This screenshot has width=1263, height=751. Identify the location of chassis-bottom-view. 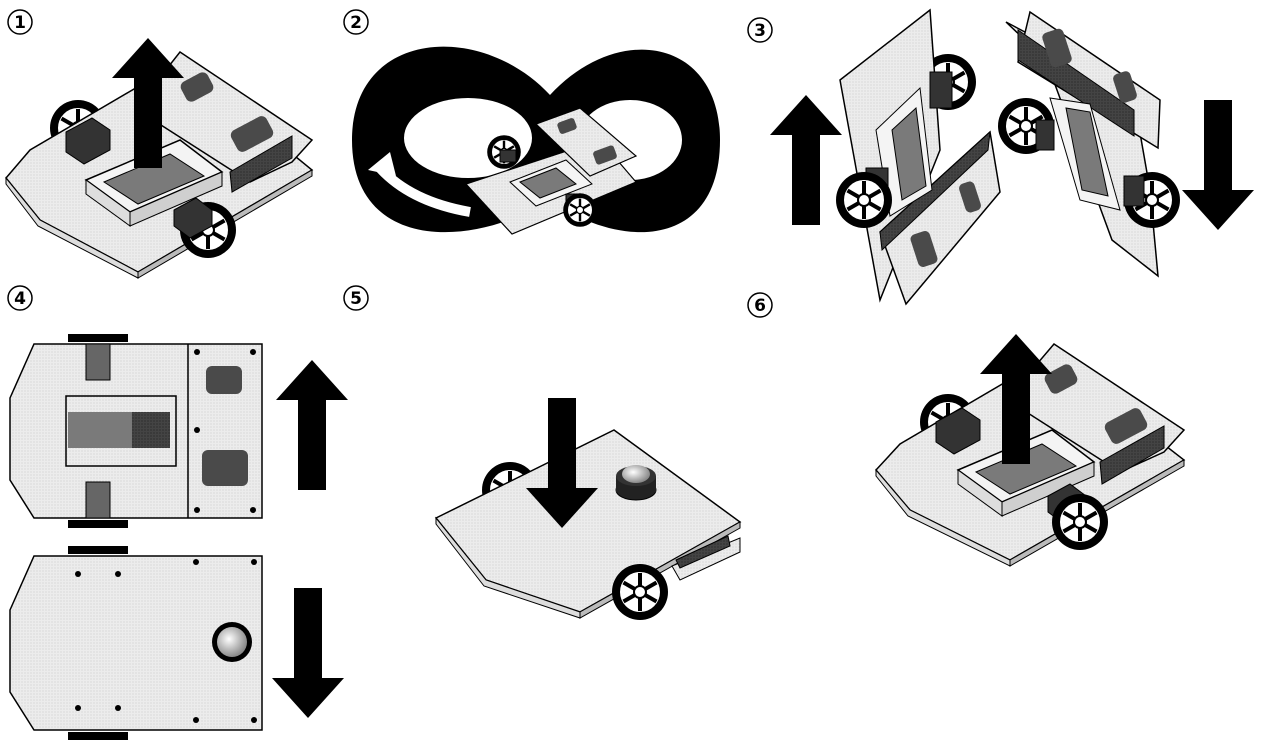
(136, 643).